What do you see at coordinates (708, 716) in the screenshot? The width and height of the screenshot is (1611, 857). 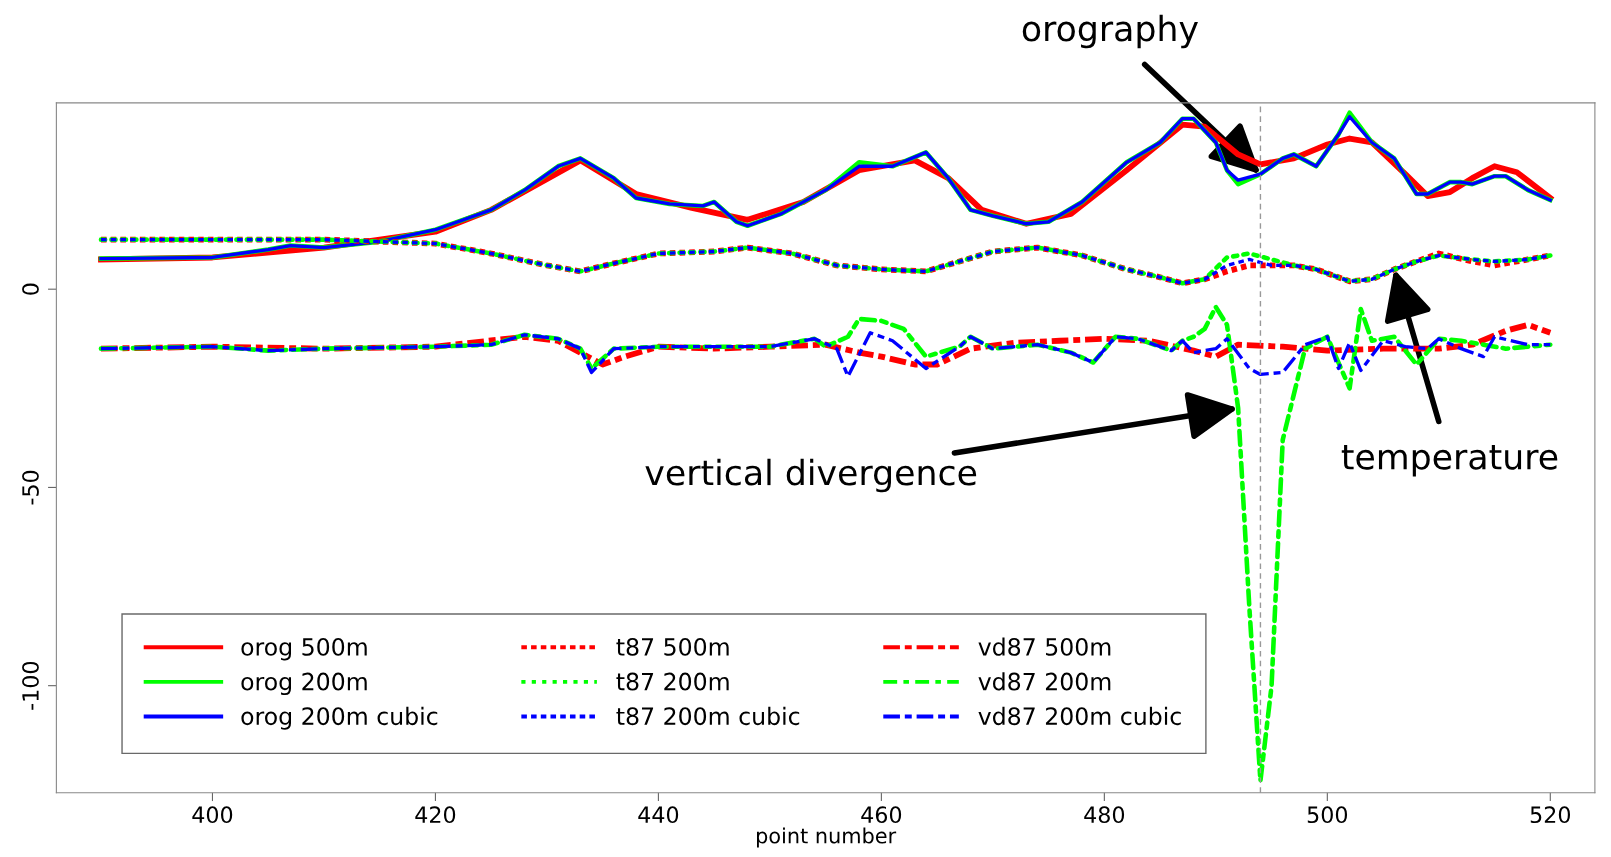 I see `legend-label: t87 200m cubic` at bounding box center [708, 716].